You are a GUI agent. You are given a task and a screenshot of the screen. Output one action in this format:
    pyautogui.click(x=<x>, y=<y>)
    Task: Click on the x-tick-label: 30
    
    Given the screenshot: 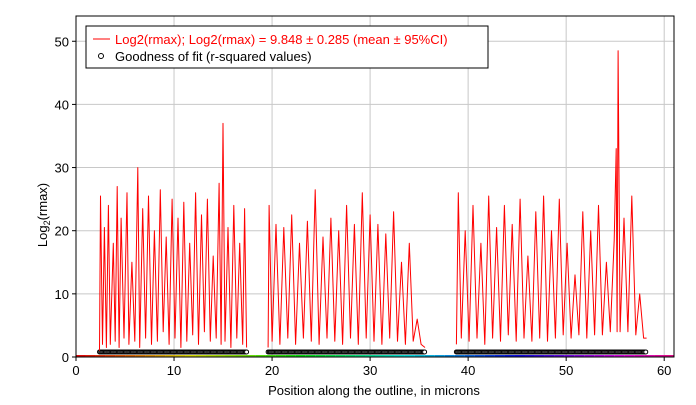 What is the action you would take?
    pyautogui.click(x=370, y=370)
    